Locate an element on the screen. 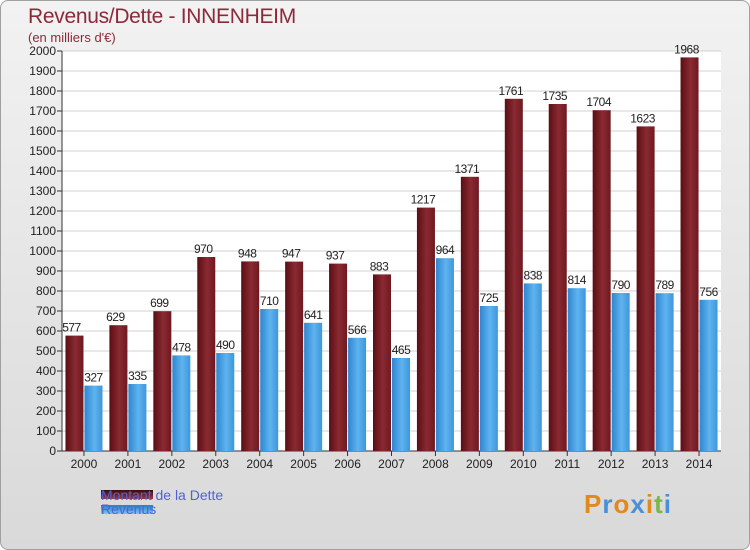 This screenshot has height=550, width=750. data-label-revenus: 789 is located at coordinates (664, 285).